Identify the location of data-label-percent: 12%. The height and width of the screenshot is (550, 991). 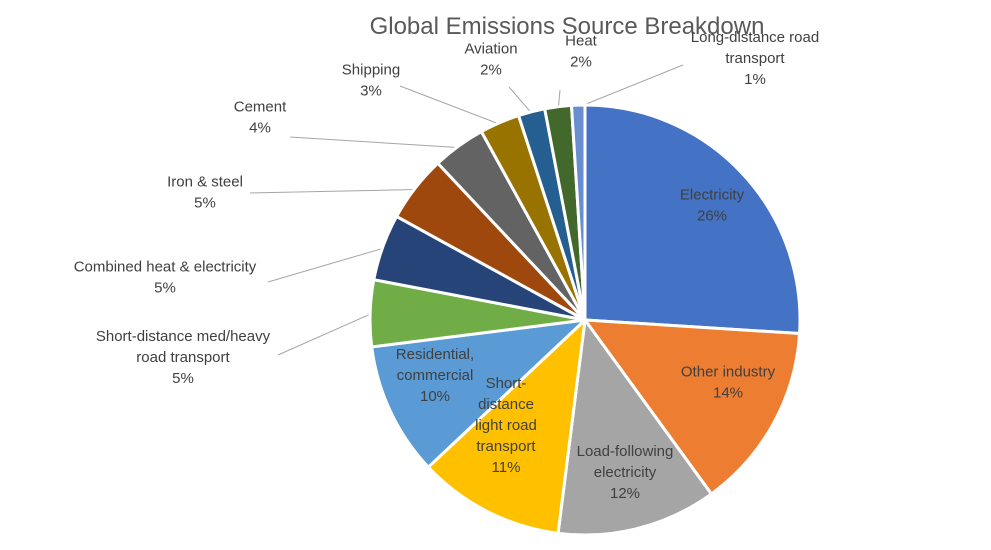
(625, 493).